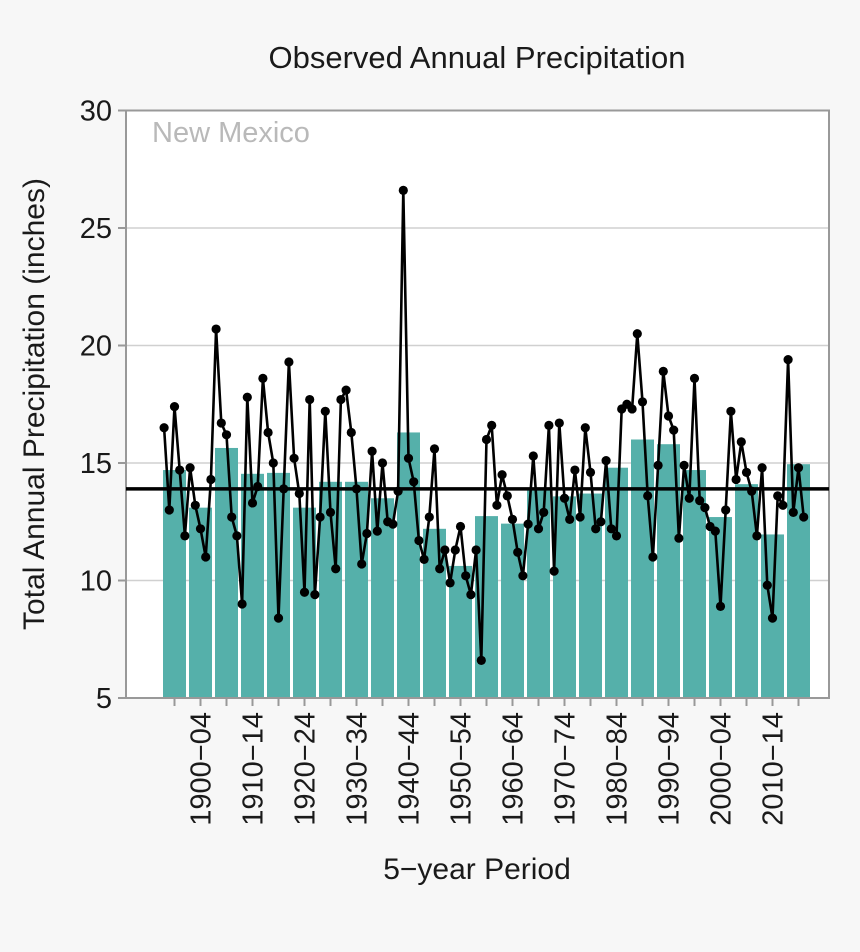 This screenshot has height=952, width=860. I want to click on y-tick-label: 5, so click(104, 699).